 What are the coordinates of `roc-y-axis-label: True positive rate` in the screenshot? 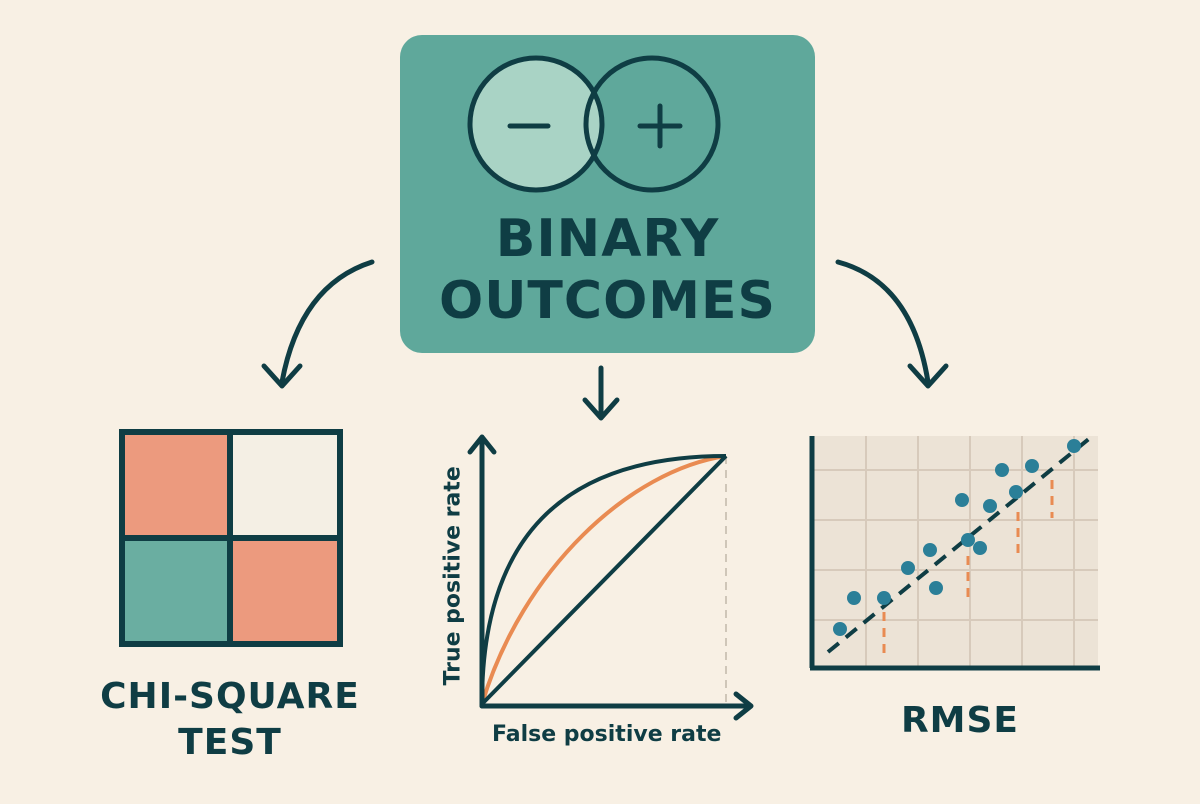 It's located at (453, 576).